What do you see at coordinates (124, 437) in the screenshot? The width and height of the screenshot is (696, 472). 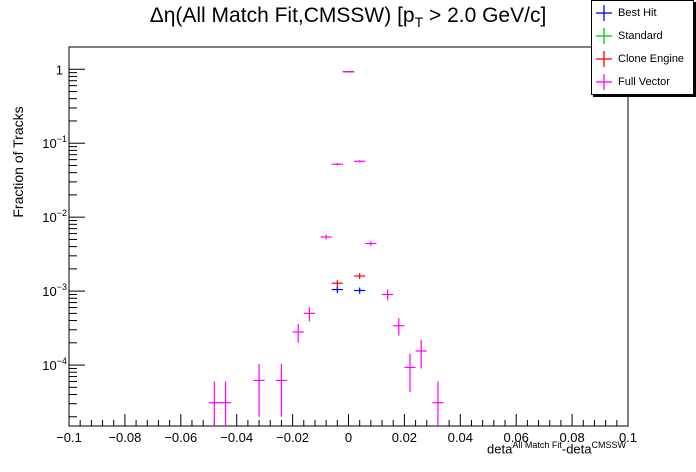 I see `x-tick-label: −0.08` at bounding box center [124, 437].